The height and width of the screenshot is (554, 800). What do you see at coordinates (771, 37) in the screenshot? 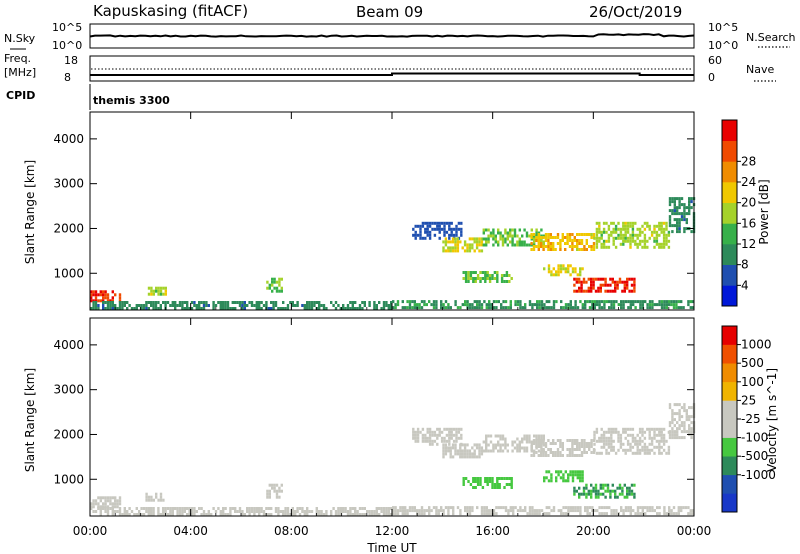
I see `noise-search-label: N.Search` at bounding box center [771, 37].